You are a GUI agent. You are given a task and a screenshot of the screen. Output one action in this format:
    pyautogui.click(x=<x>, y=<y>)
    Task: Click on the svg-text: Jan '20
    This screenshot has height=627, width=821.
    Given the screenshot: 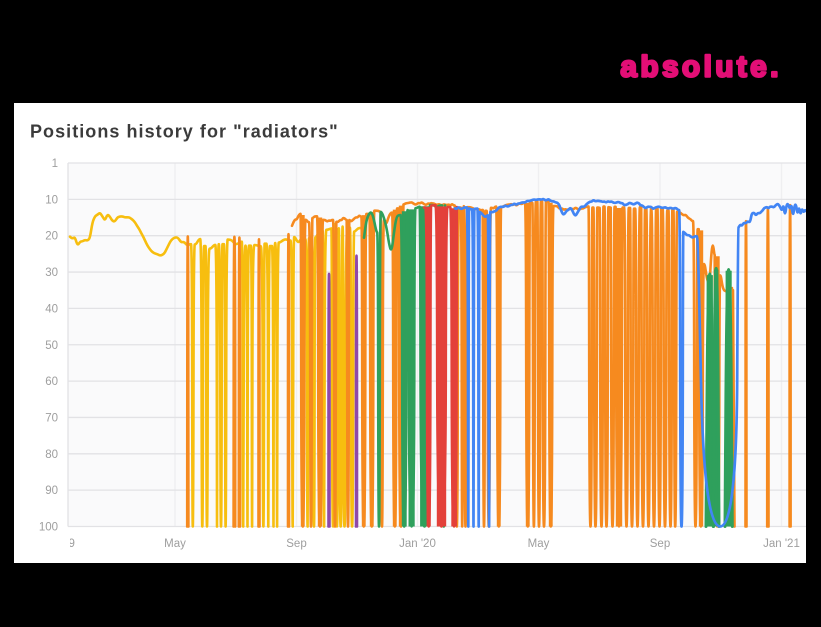 What is the action you would take?
    pyautogui.click(x=417, y=544)
    